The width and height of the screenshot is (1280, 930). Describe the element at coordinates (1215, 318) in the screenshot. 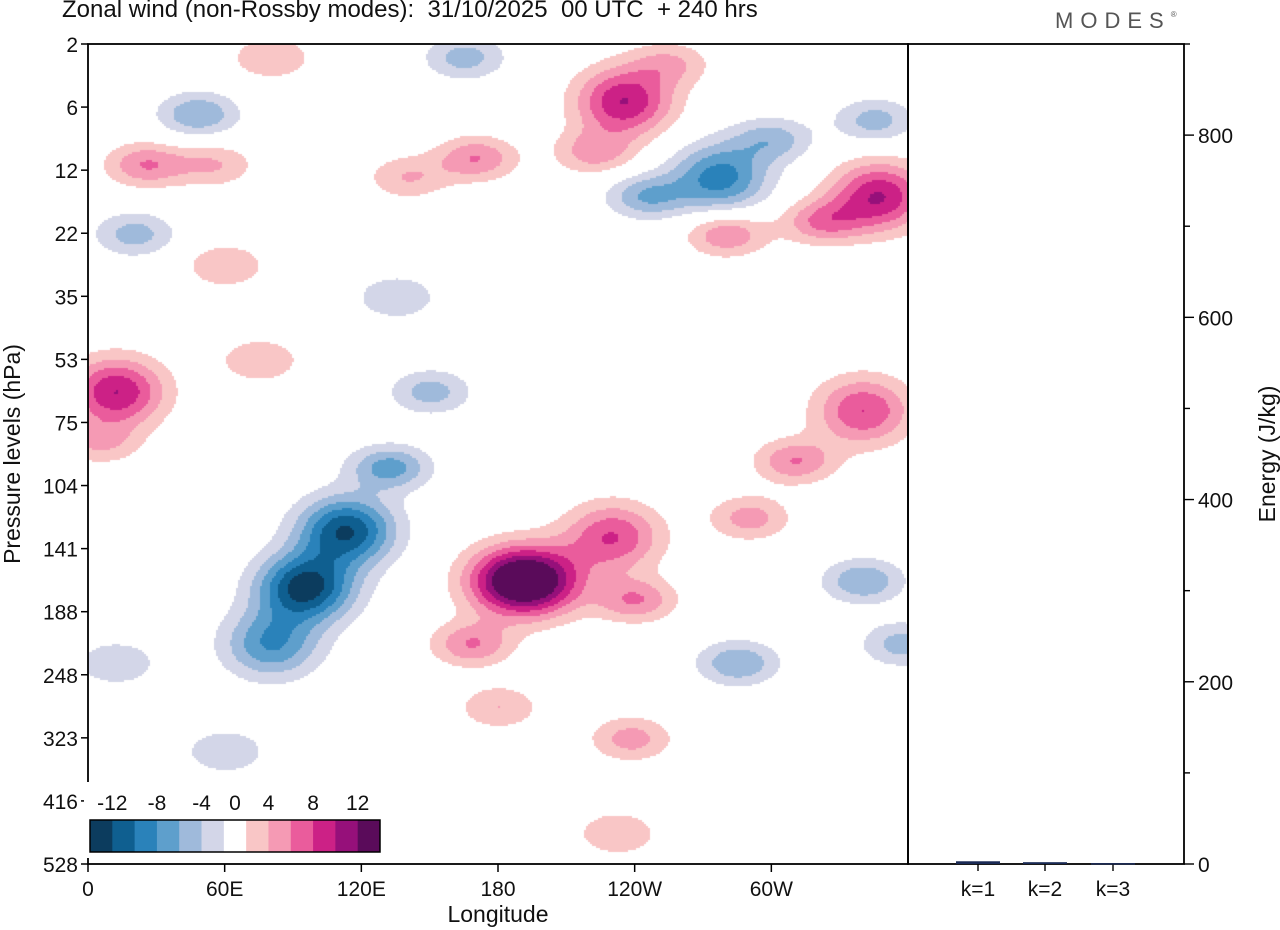

I see `energy-tick-label: 600` at that location.